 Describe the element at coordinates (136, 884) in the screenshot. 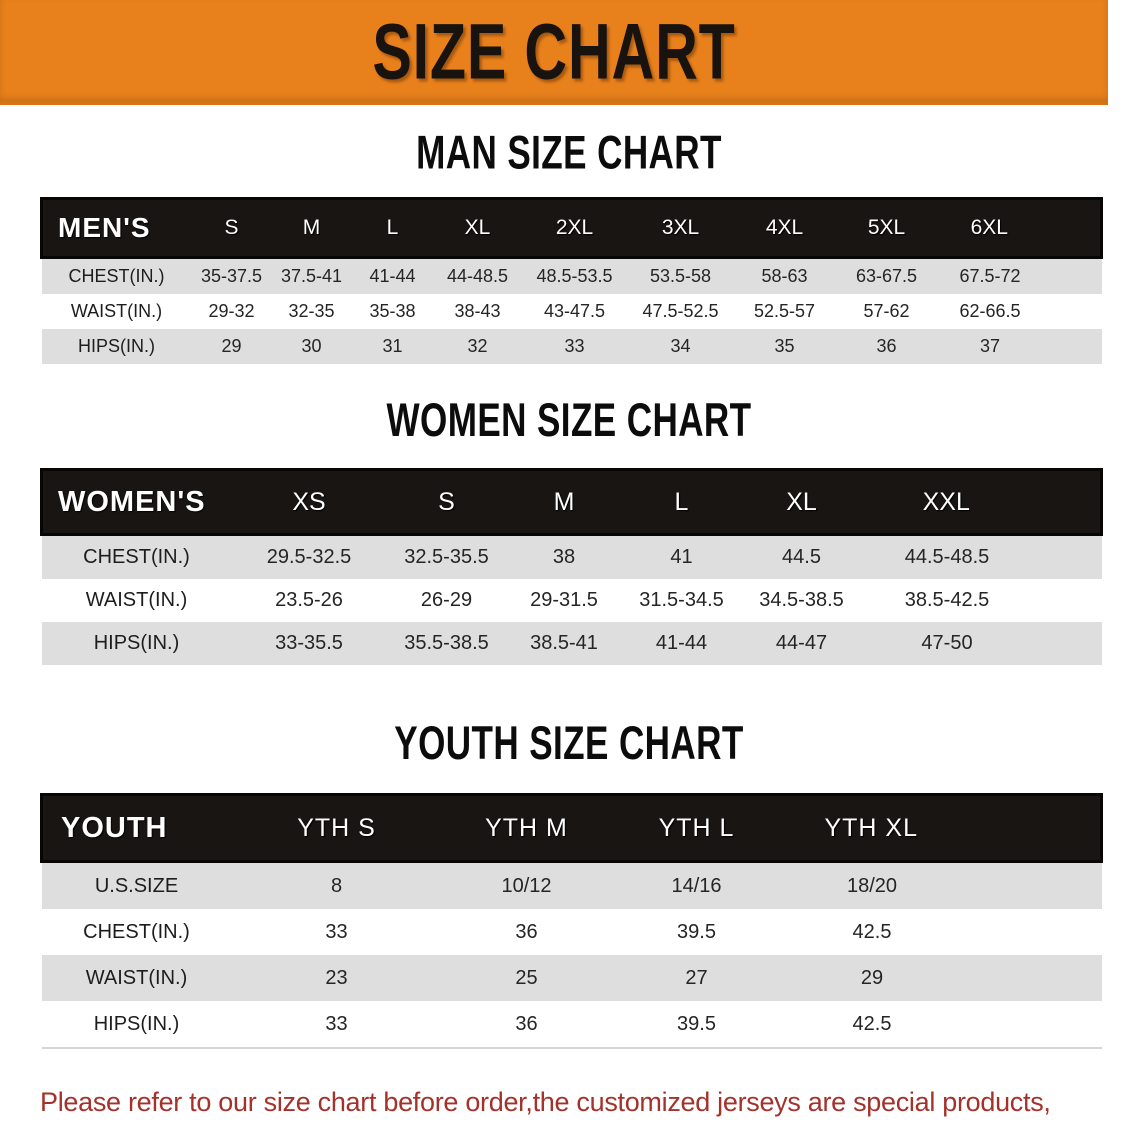

I see `row-label: U.S.SIZE` at that location.